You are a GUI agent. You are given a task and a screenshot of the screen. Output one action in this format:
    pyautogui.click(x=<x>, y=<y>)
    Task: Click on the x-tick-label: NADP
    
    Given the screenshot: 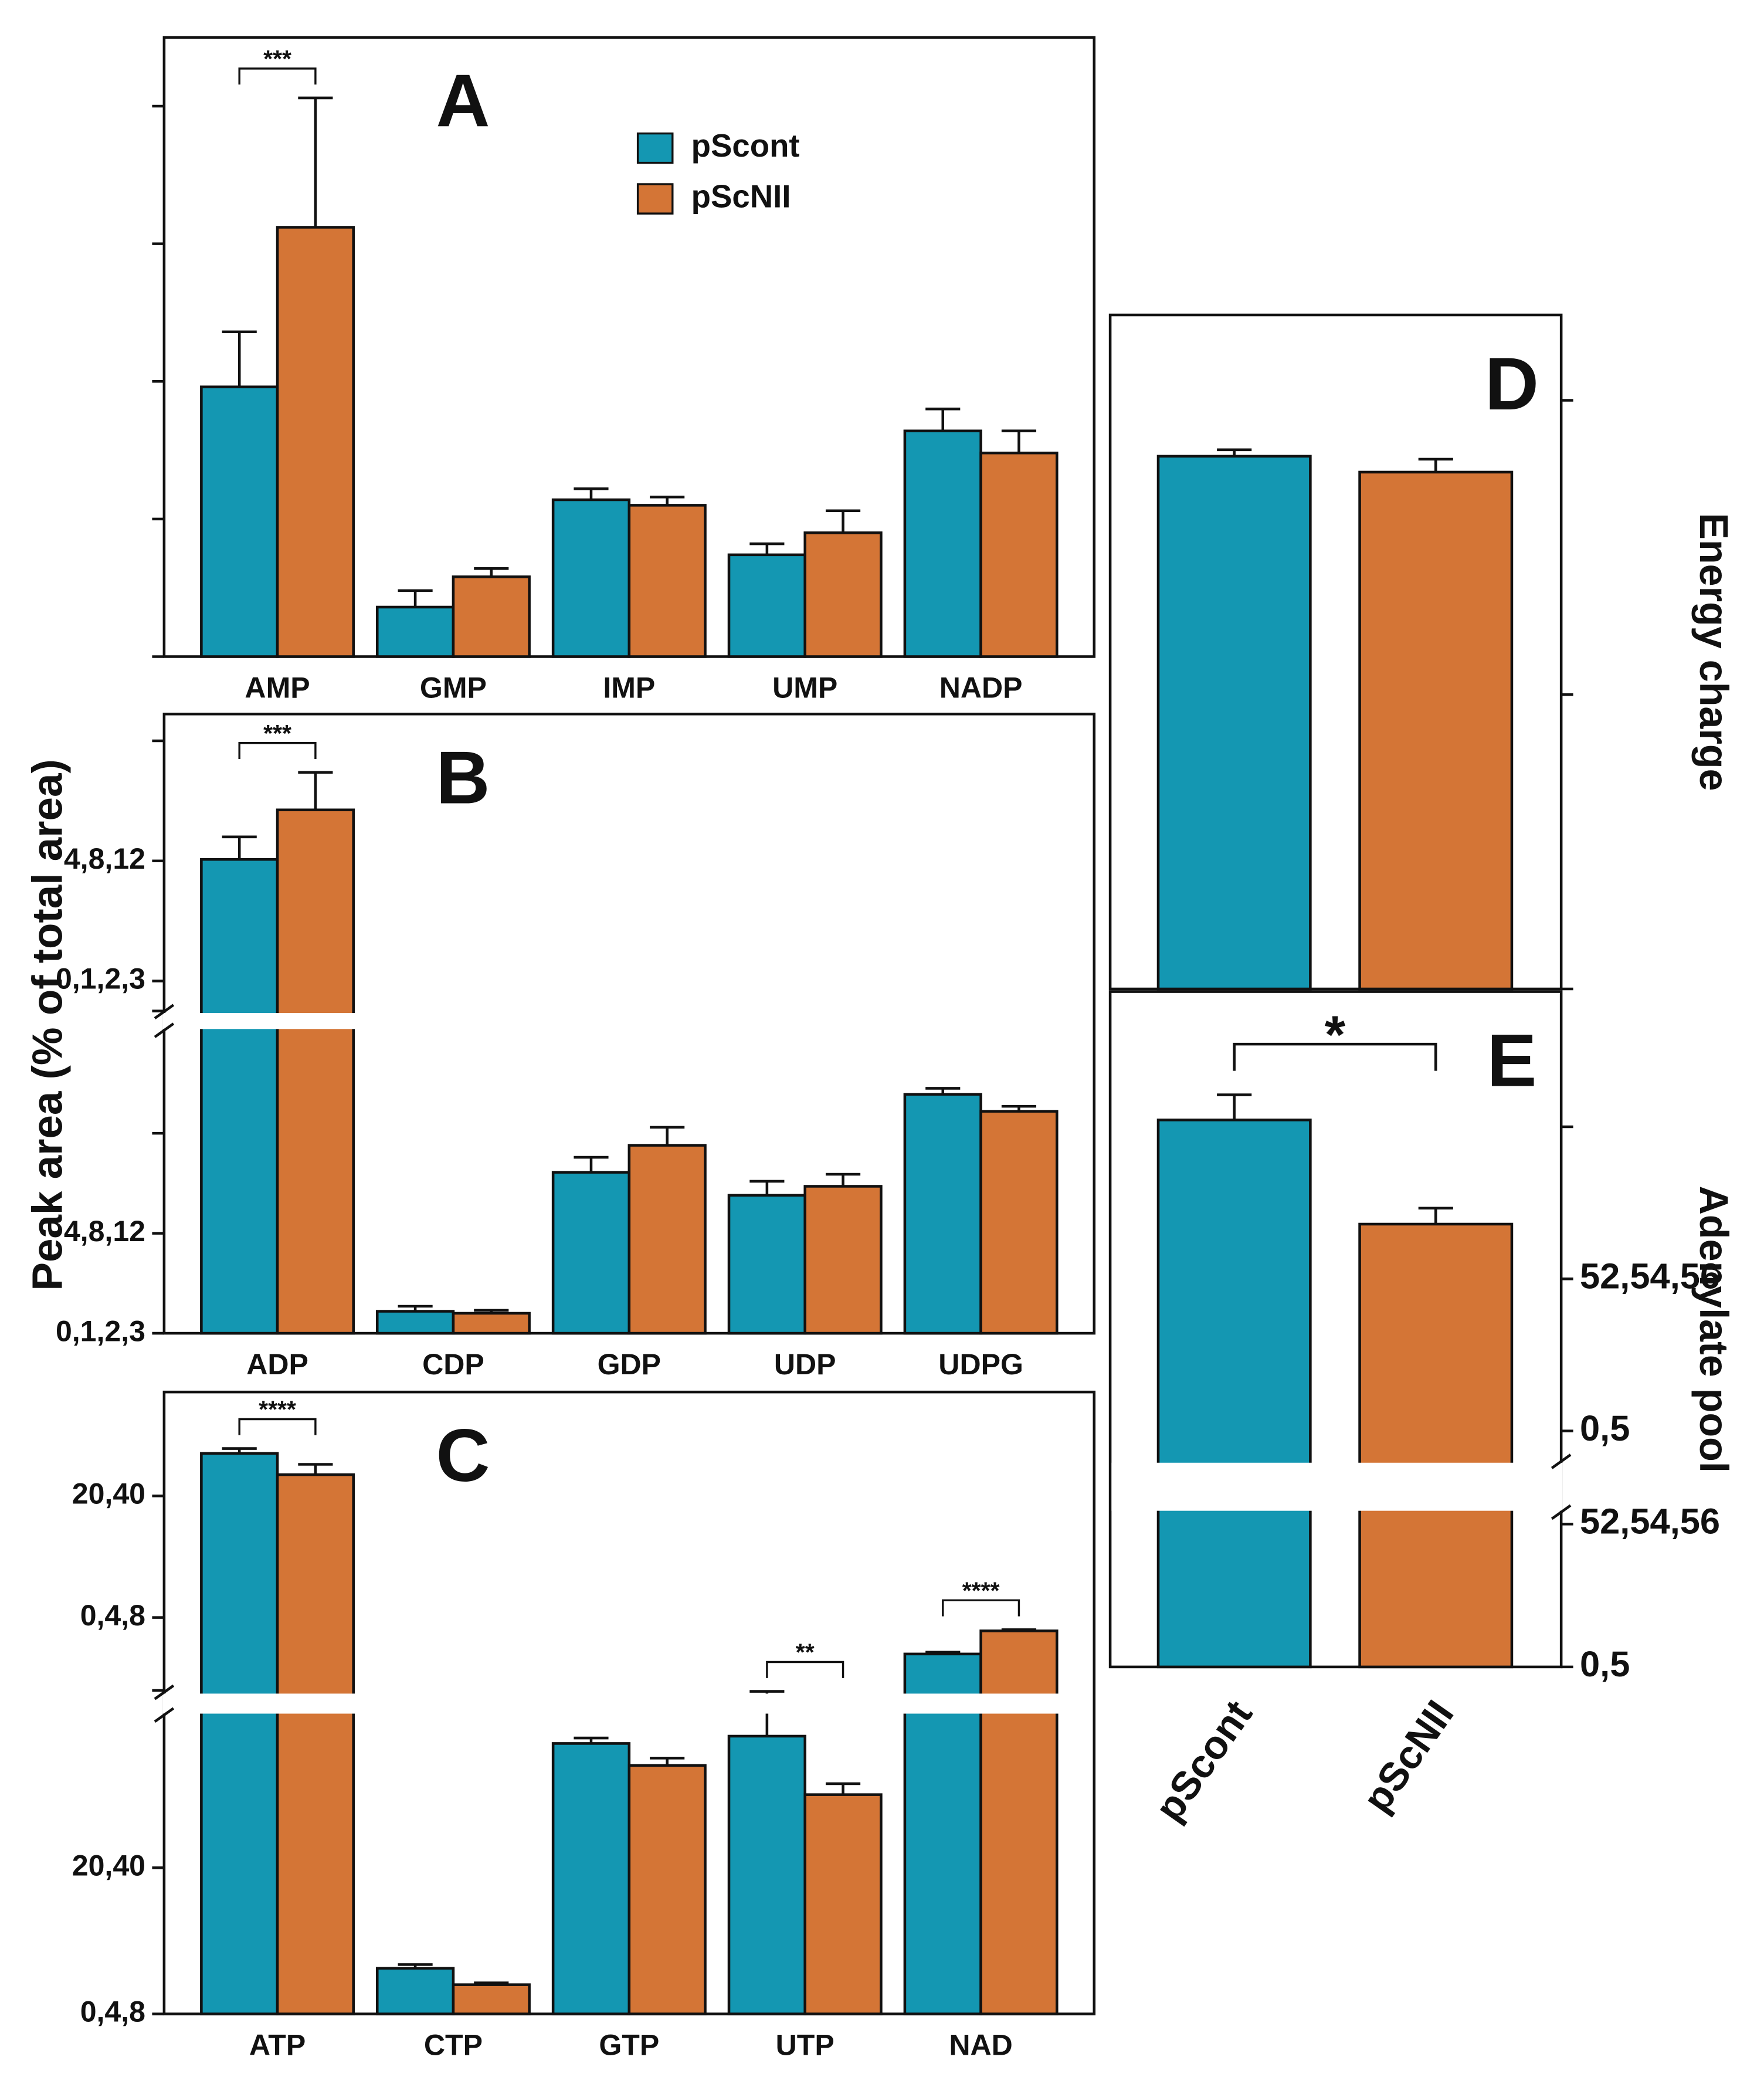 What is the action you would take?
    pyautogui.click(x=981, y=688)
    